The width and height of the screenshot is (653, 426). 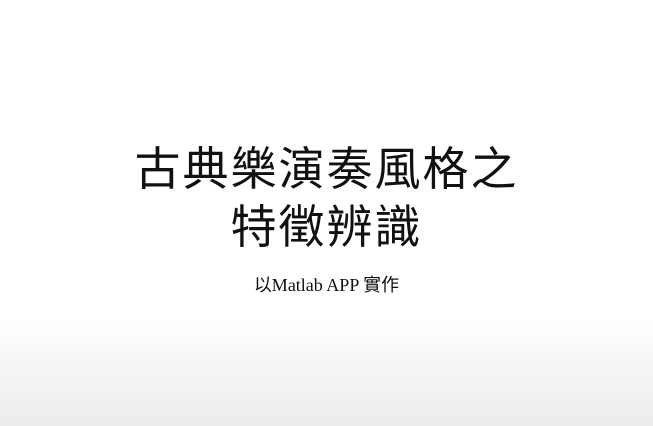 What do you see at coordinates (326, 169) in the screenshot?
I see `slide-title-line-1: 古典樂演奏風格之` at bounding box center [326, 169].